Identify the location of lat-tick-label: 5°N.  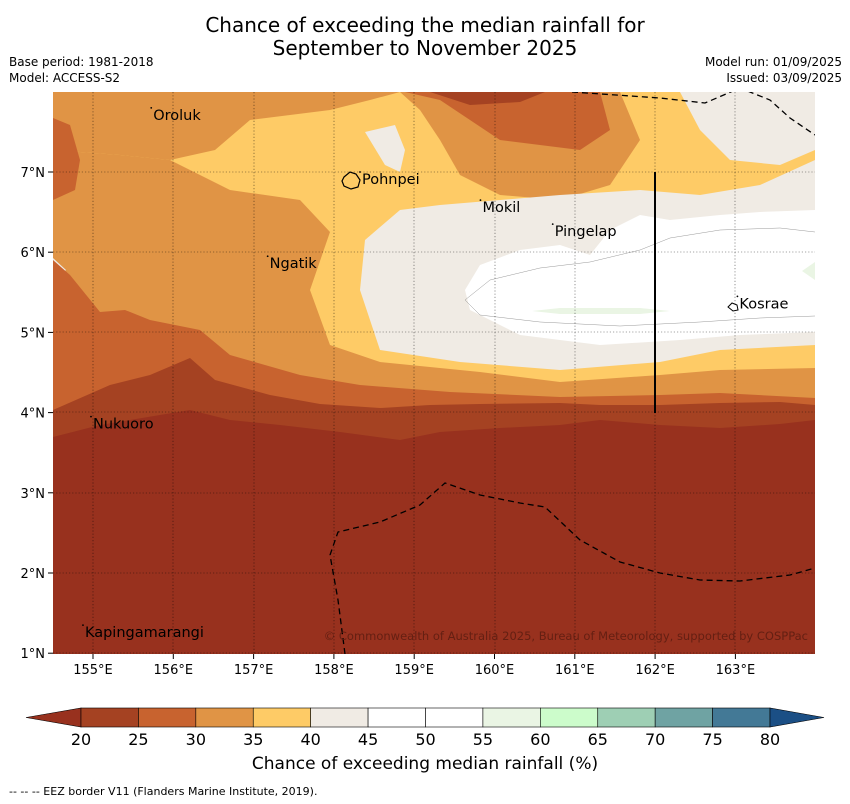
(33, 333).